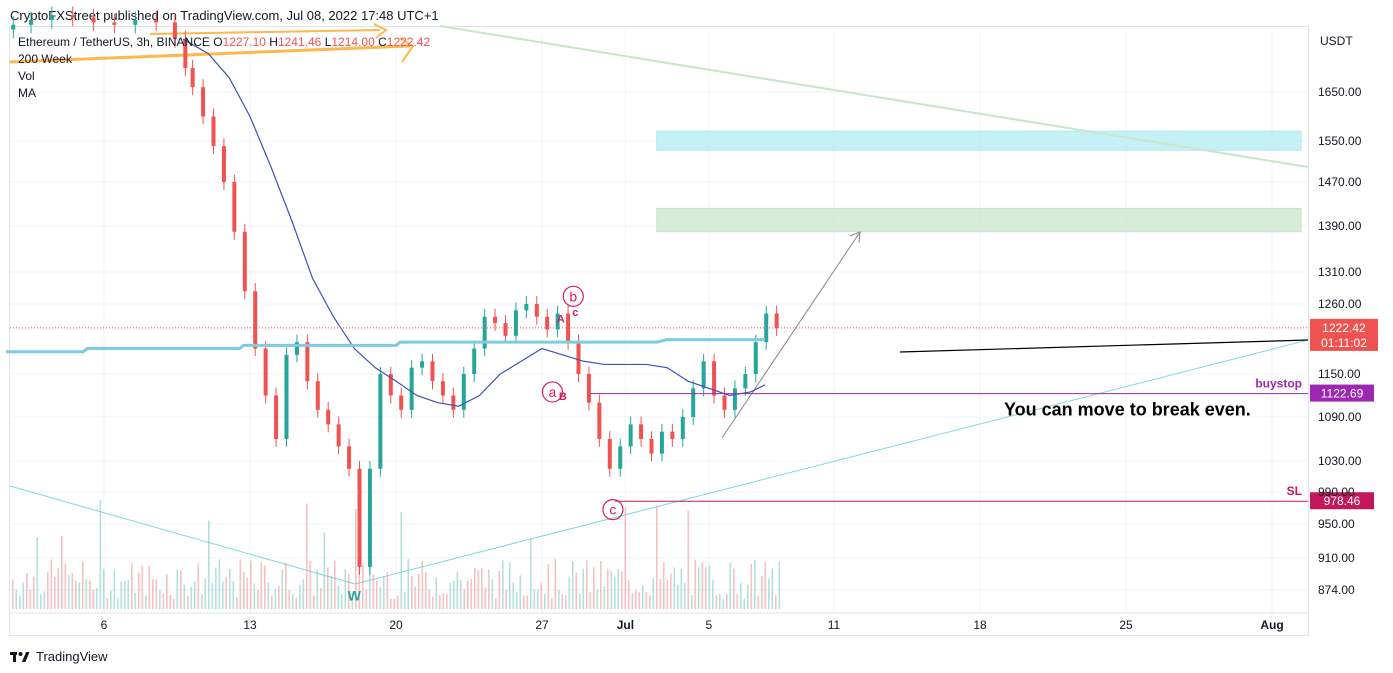  I want to click on wave-circle-c, so click(613, 510).